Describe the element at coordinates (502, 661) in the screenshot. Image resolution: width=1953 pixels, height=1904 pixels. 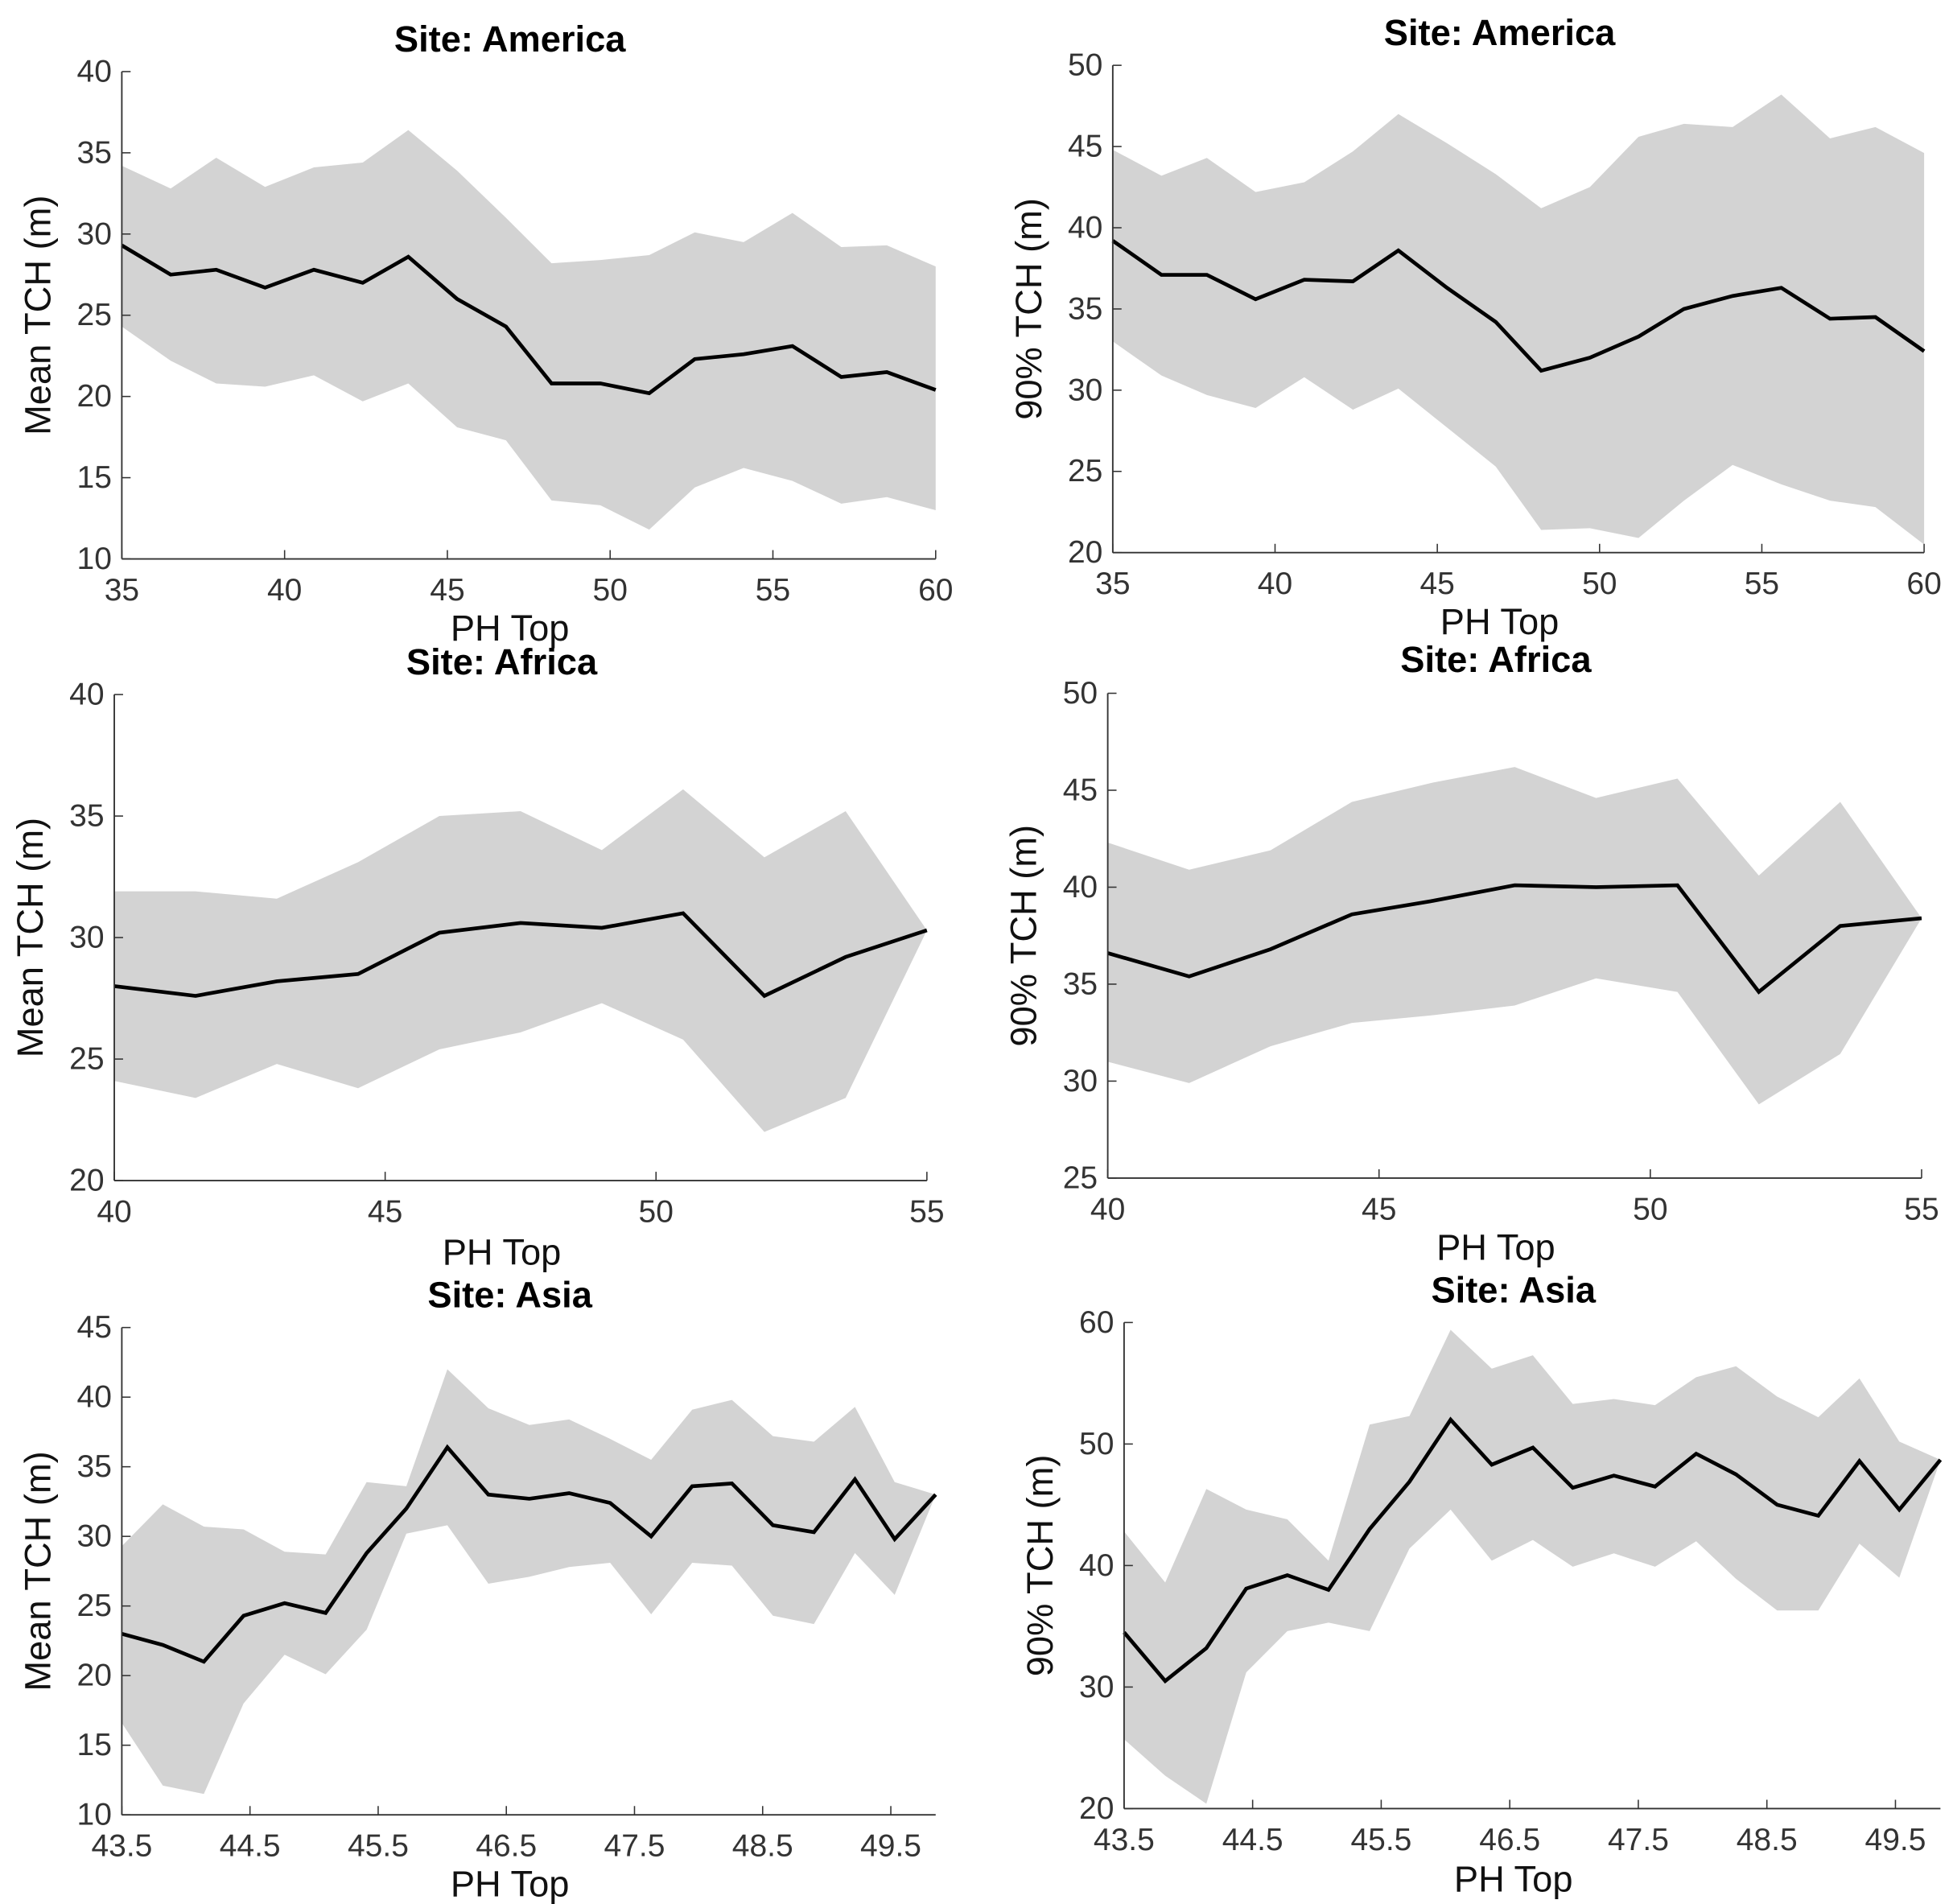
I see `chart-title: Site: Africa` at that location.